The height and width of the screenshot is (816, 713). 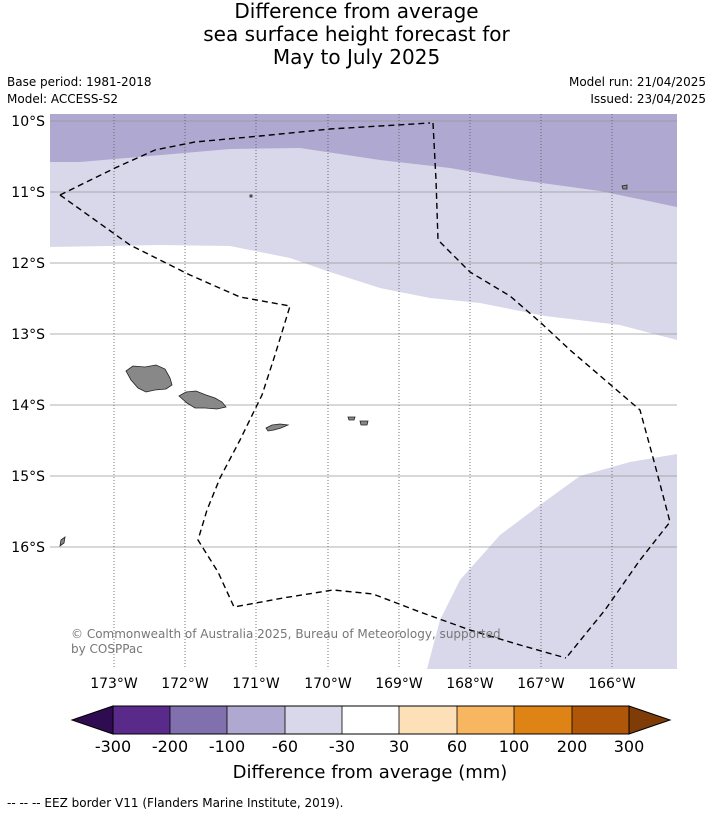 I want to click on colorbar-tick: -30, so click(x=342, y=746).